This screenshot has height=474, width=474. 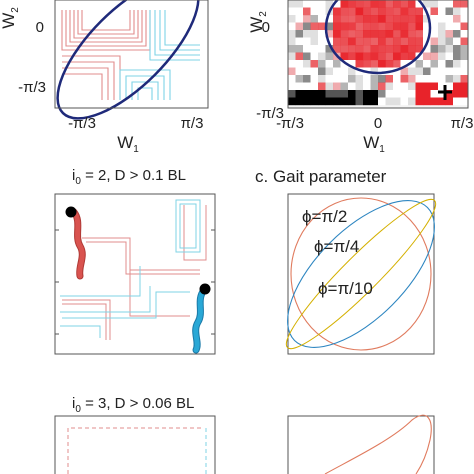 I want to click on panel-b-y-label: W2, so click(x=258, y=22).